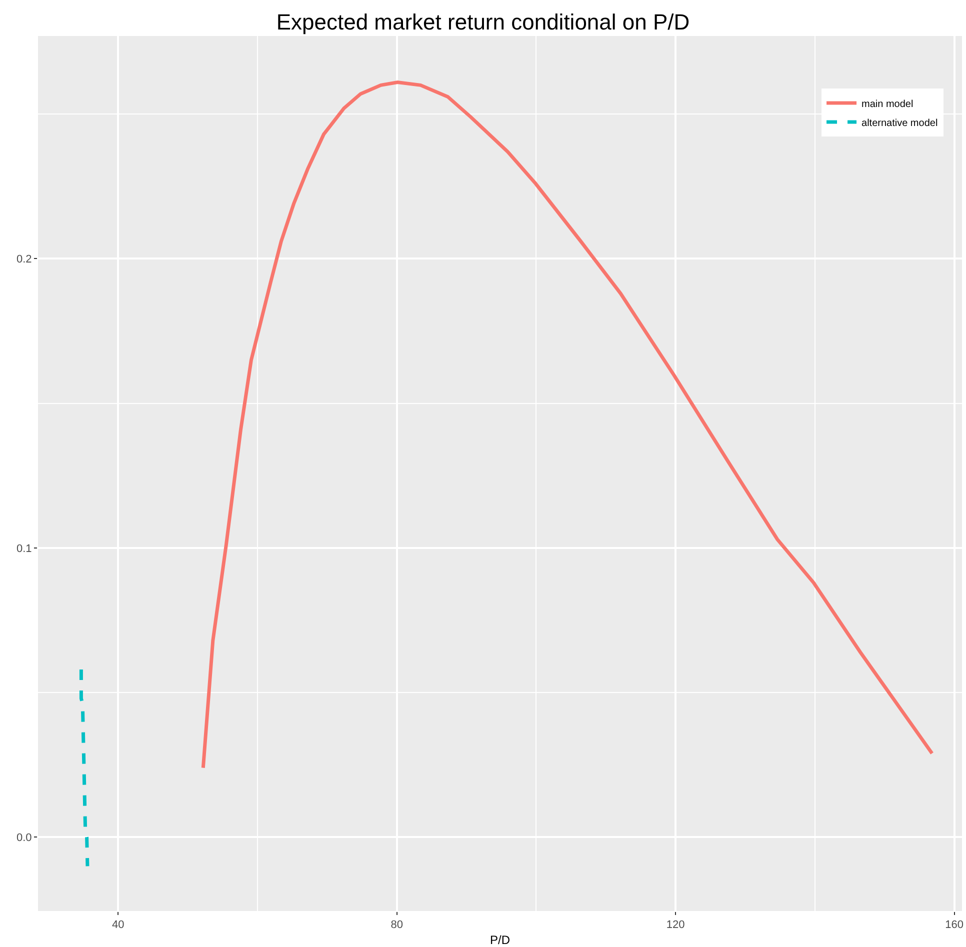 The image size is (966, 947). Describe the element at coordinates (24, 548) in the screenshot. I see `y-tick-label: 0.1` at that location.